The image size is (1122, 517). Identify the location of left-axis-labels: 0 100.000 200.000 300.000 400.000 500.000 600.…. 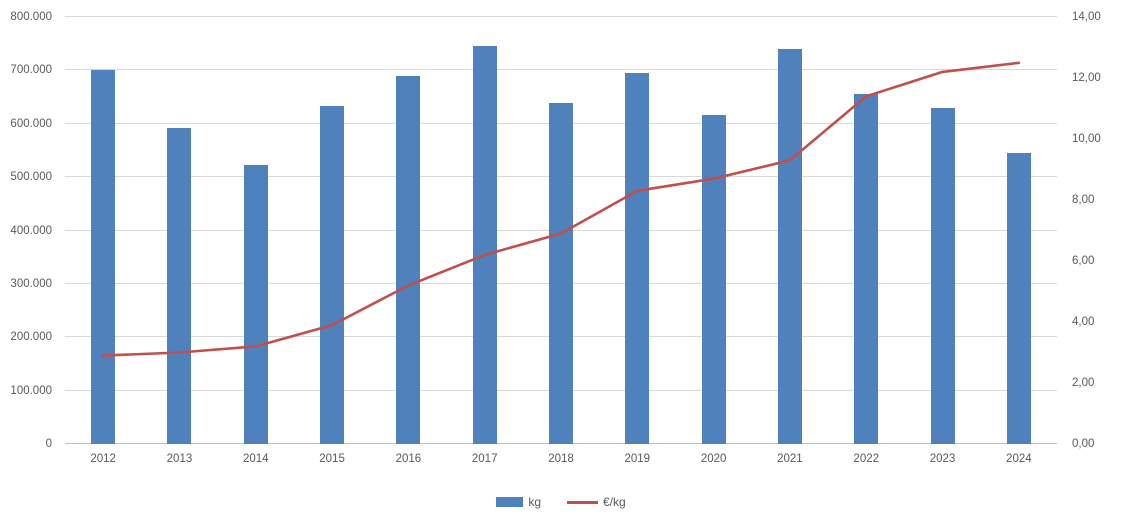
(29, 230).